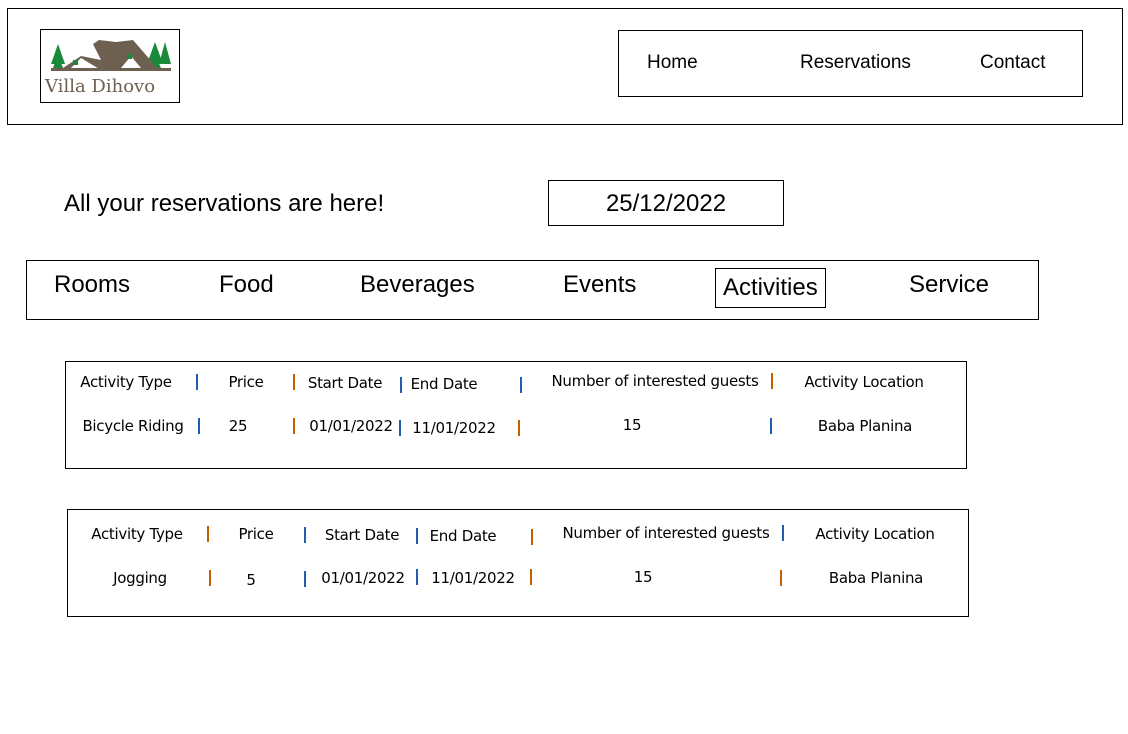 Image resolution: width=1128 pixels, height=734 pixels. I want to click on tab-service: Service, so click(949, 284).